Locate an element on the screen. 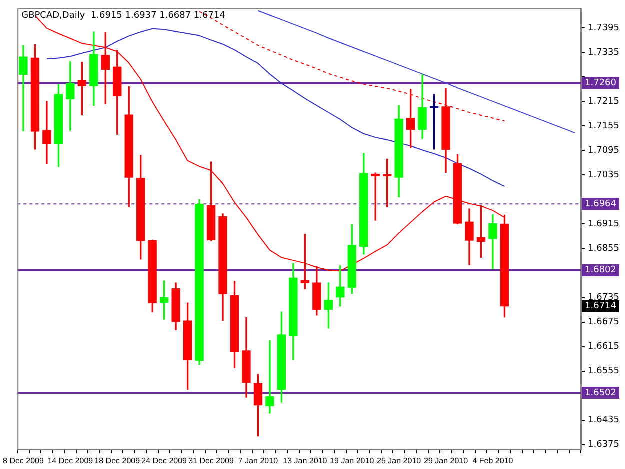  y-tick-label: 1.6555 is located at coordinates (604, 371).